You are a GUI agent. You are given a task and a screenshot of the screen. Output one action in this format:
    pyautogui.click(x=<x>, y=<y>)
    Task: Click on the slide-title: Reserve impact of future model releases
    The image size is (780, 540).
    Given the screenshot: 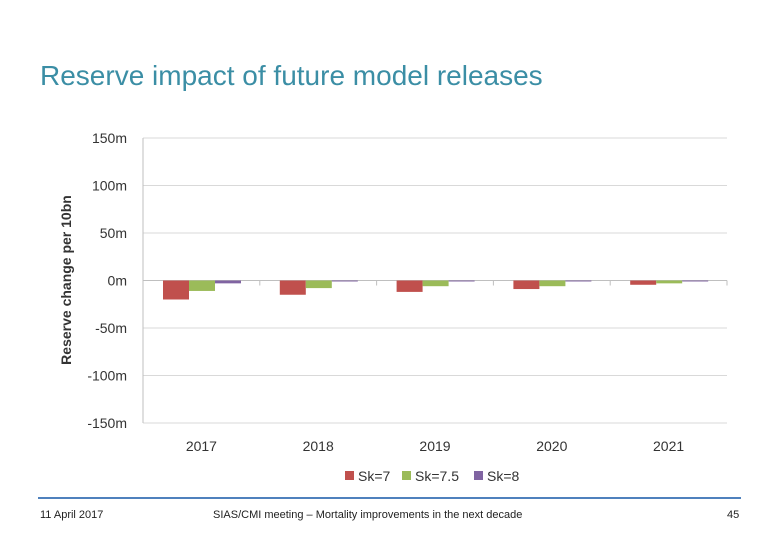 What is the action you would take?
    pyautogui.click(x=291, y=75)
    